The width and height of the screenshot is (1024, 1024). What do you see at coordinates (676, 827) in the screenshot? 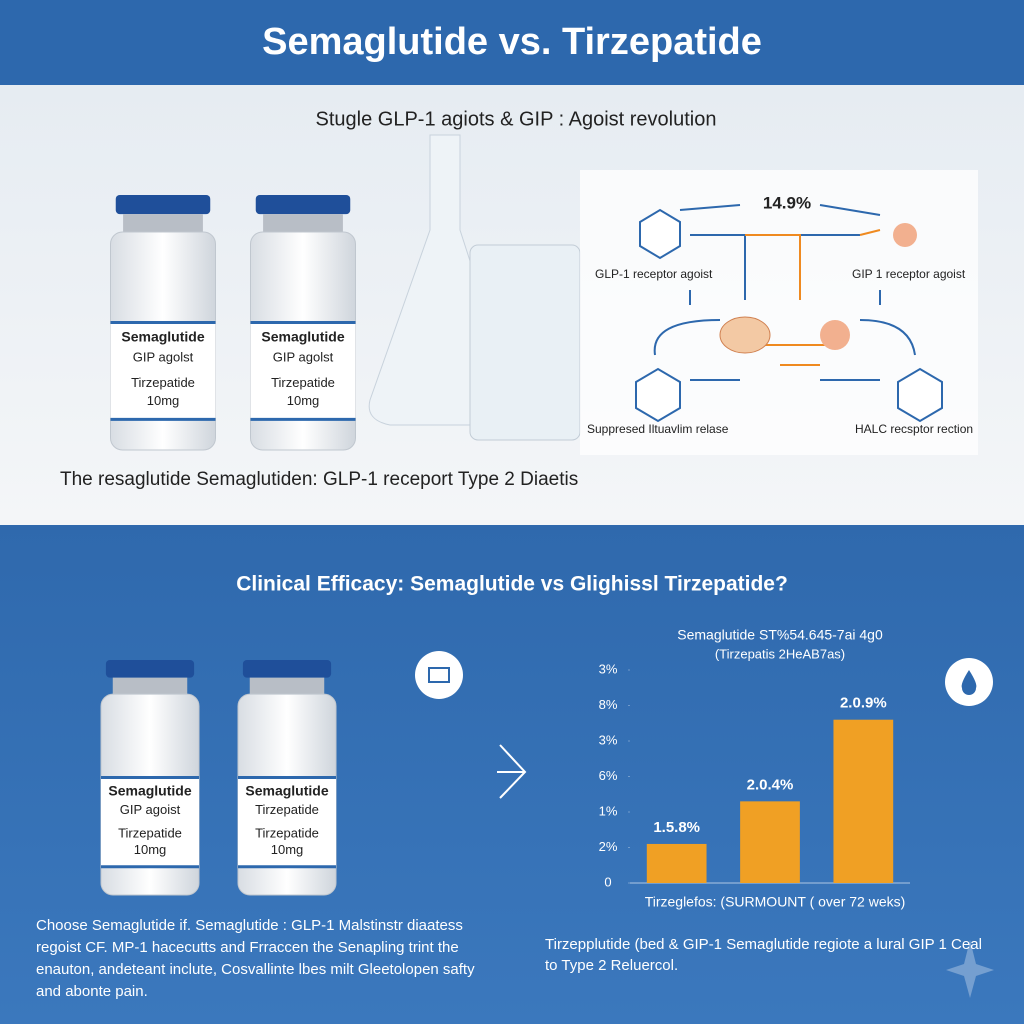
I see `bar-label: 1.5.8%` at bounding box center [676, 827].